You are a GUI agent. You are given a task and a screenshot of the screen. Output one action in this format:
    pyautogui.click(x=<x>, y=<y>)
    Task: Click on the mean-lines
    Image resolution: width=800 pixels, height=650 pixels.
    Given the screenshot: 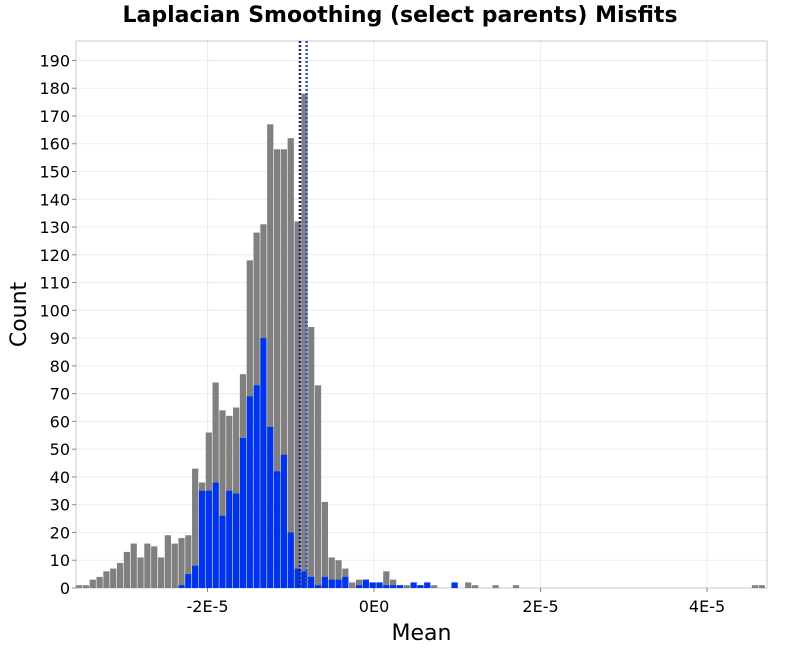 What is the action you would take?
    pyautogui.click(x=303, y=314)
    